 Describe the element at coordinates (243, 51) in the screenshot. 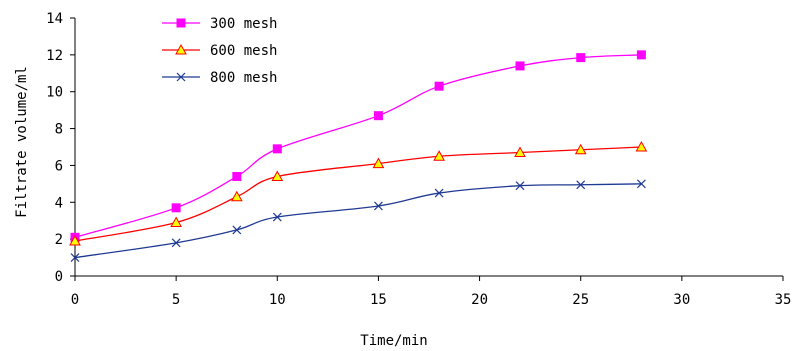

I see `legend-label: 600 mesh` at that location.